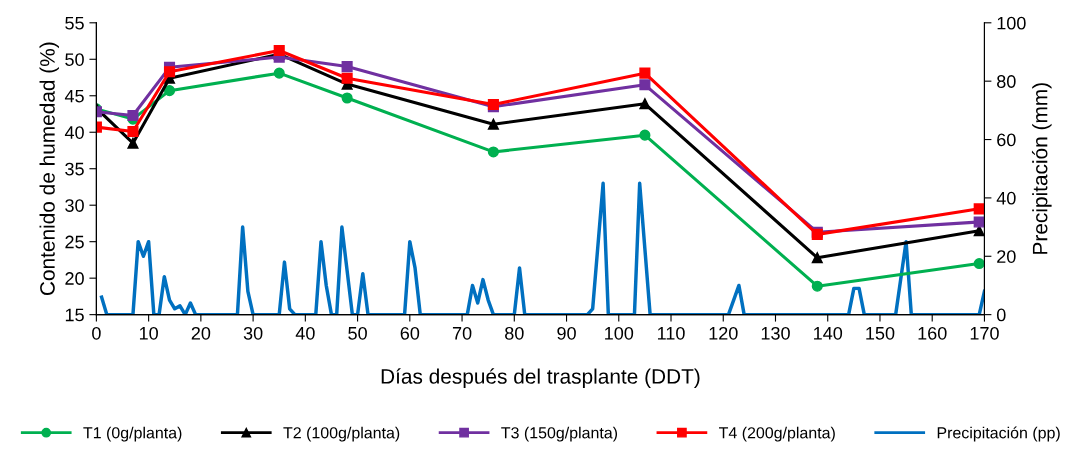  What do you see at coordinates (984, 333) in the screenshot?
I see `x-tick-label: 170` at bounding box center [984, 333].